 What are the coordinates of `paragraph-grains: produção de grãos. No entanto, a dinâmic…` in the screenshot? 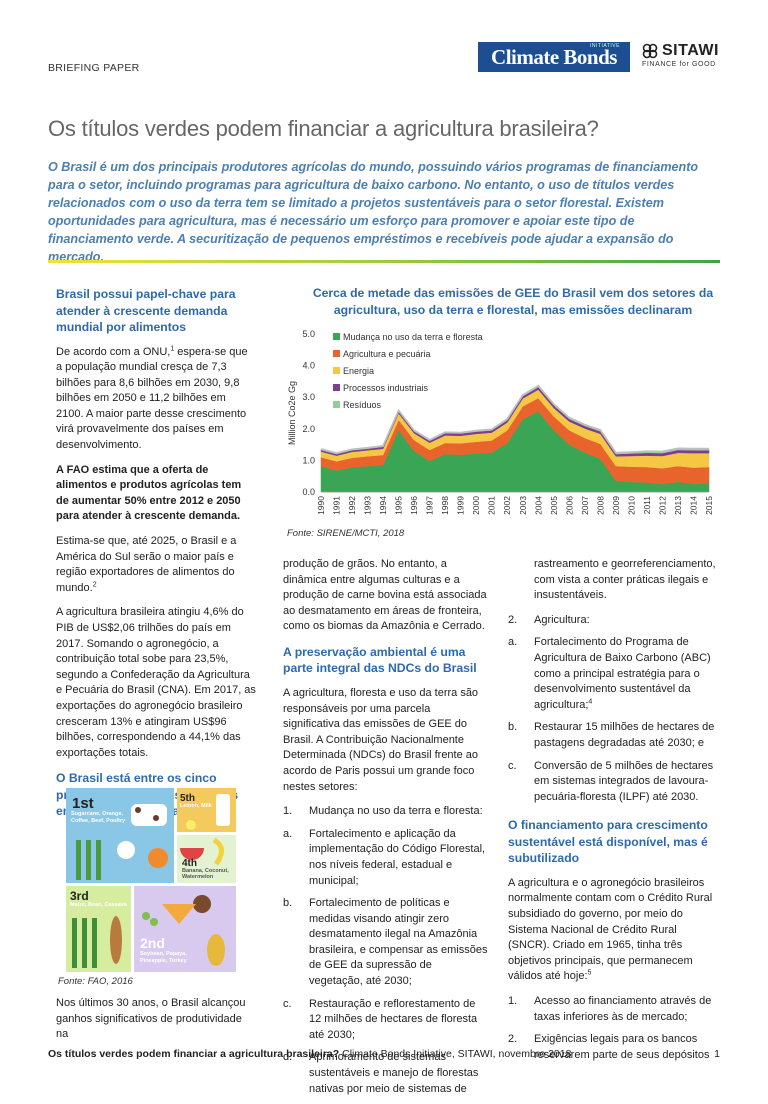 It's located at (385, 595).